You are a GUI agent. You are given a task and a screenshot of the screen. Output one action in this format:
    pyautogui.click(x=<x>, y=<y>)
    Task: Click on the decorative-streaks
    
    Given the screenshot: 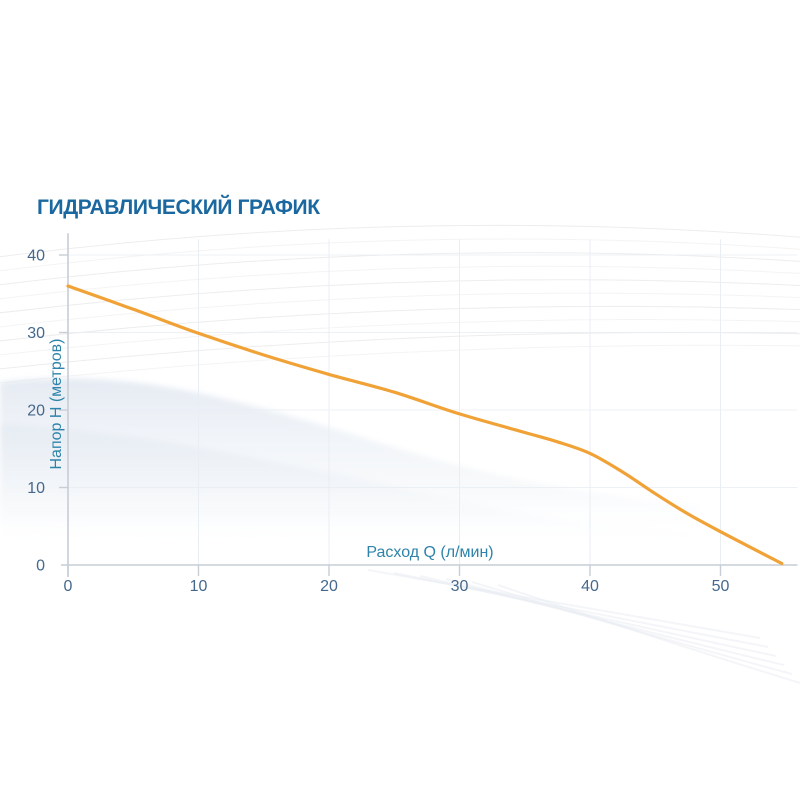 What is the action you would take?
    pyautogui.click(x=583, y=626)
    